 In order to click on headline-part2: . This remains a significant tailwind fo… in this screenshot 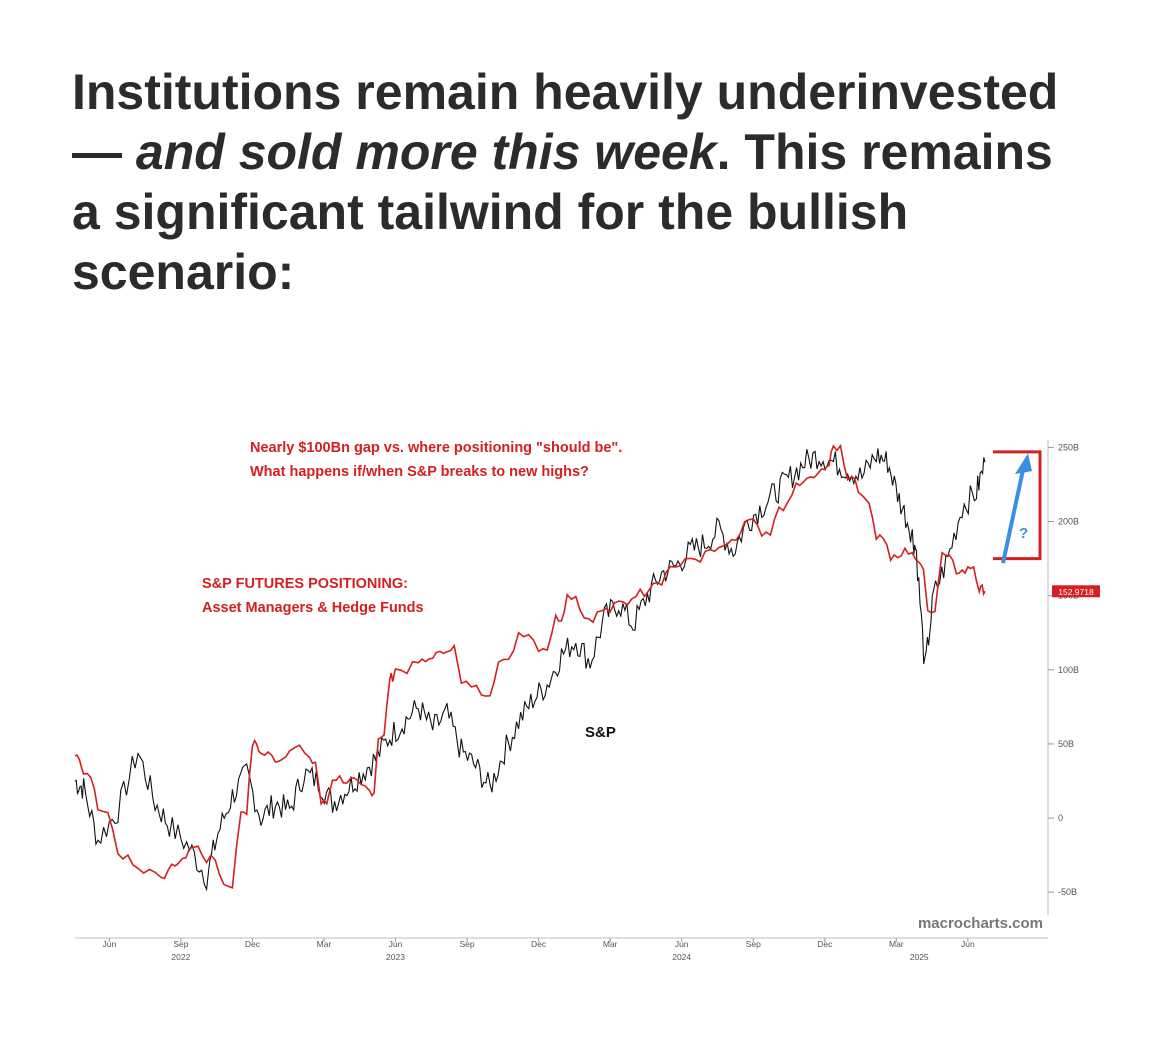, I will do `click(562, 212)`.